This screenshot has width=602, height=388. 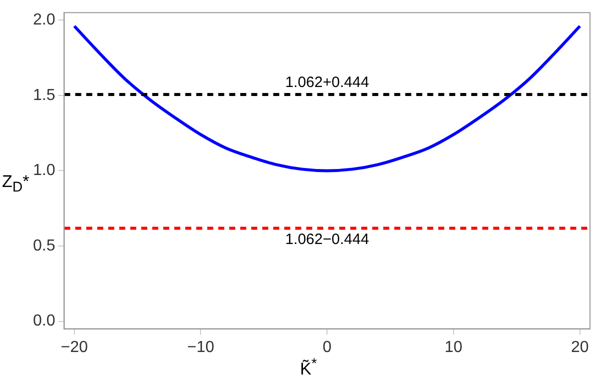 I want to click on y-tick-label: 1.5, so click(x=44, y=95).